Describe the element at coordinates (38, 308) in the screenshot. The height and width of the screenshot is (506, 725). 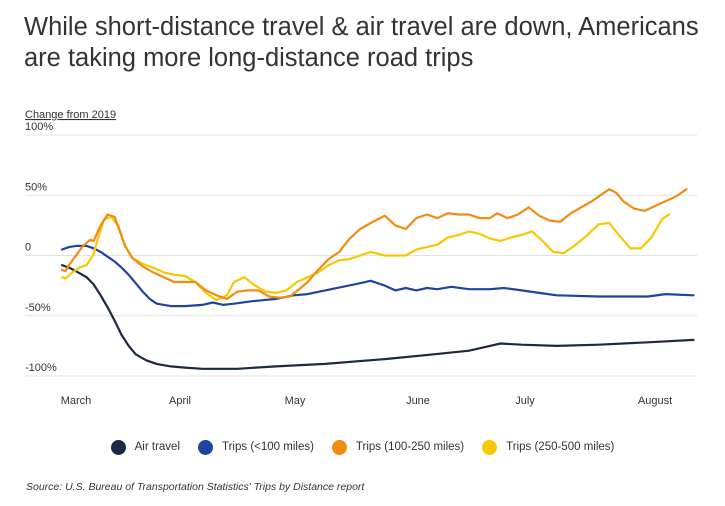
I see `y-tick-label: -50%` at that location.